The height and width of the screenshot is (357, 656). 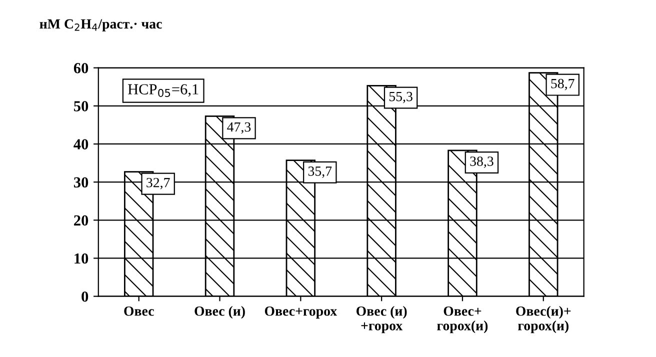 I want to click on data-label: 32,7, so click(x=158, y=184).